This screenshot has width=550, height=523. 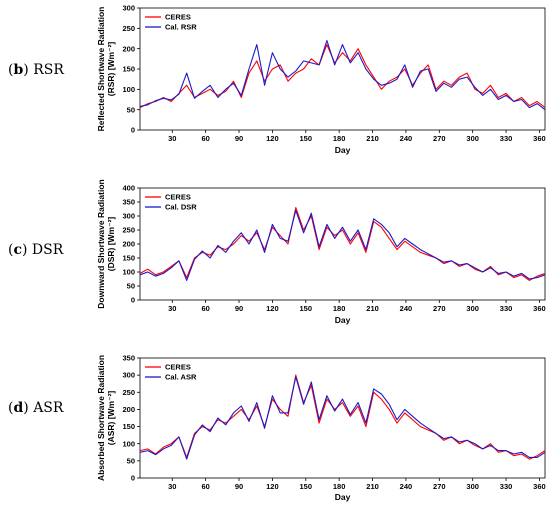 I want to click on legend-label: Cal. ASR, so click(x=181, y=377).